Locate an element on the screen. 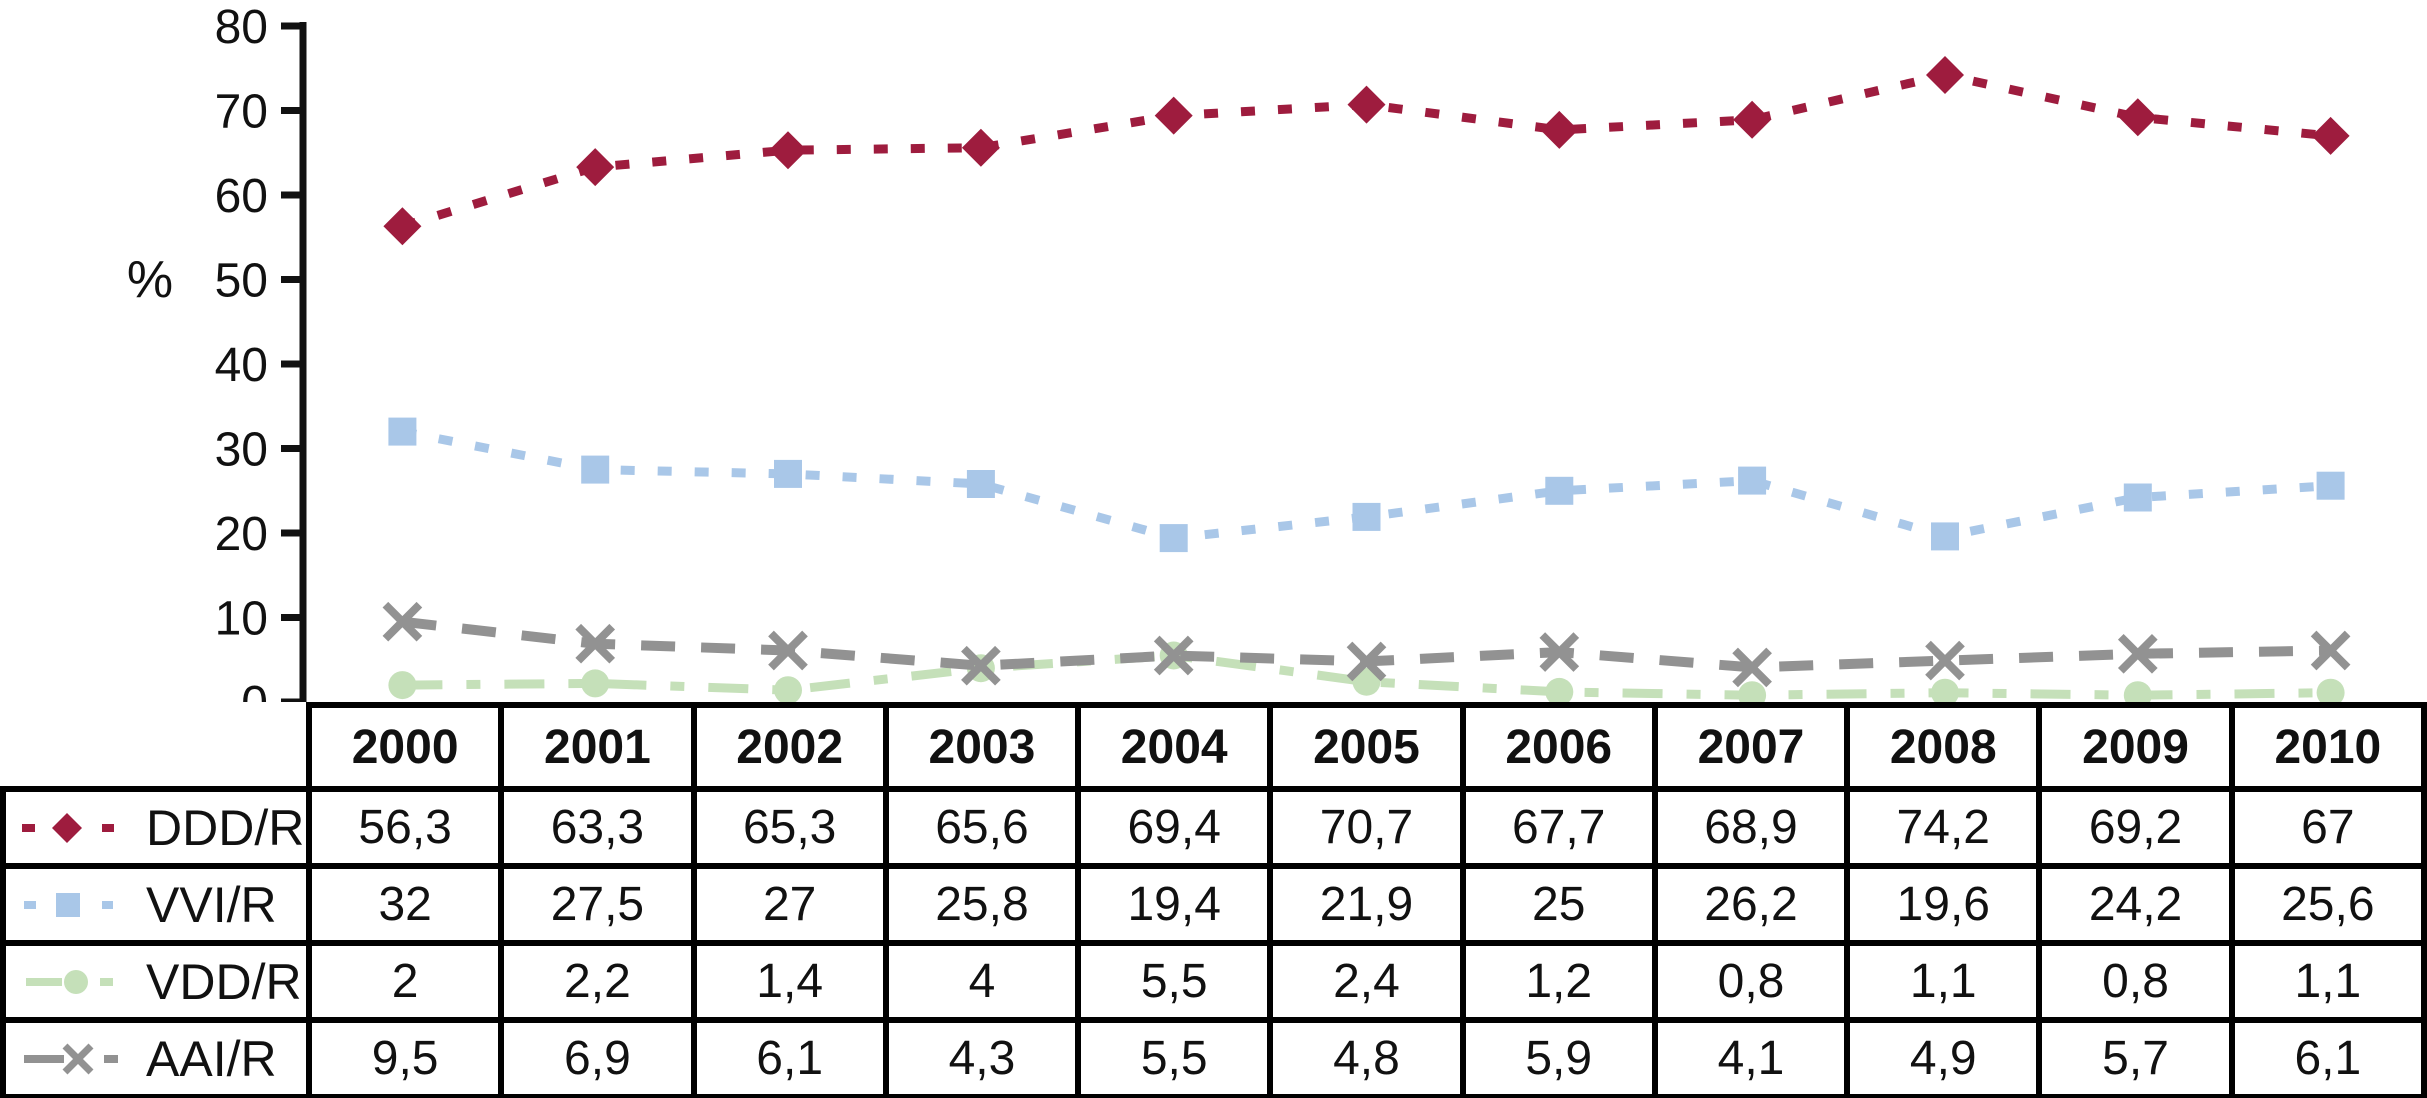 Image resolution: width=2427 pixels, height=1098 pixels. y-axis-tick-label: 0 is located at coordinates (254, 689).